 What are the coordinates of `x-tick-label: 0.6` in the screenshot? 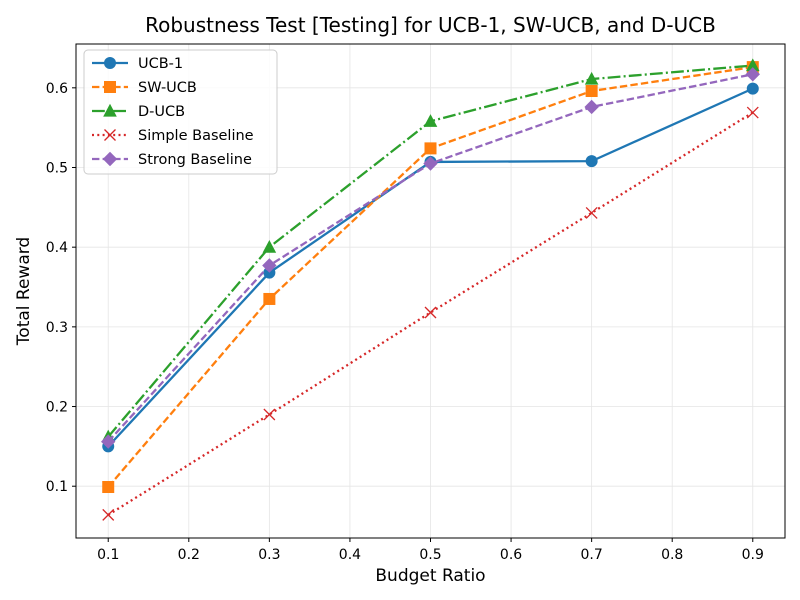 It's located at (511, 555).